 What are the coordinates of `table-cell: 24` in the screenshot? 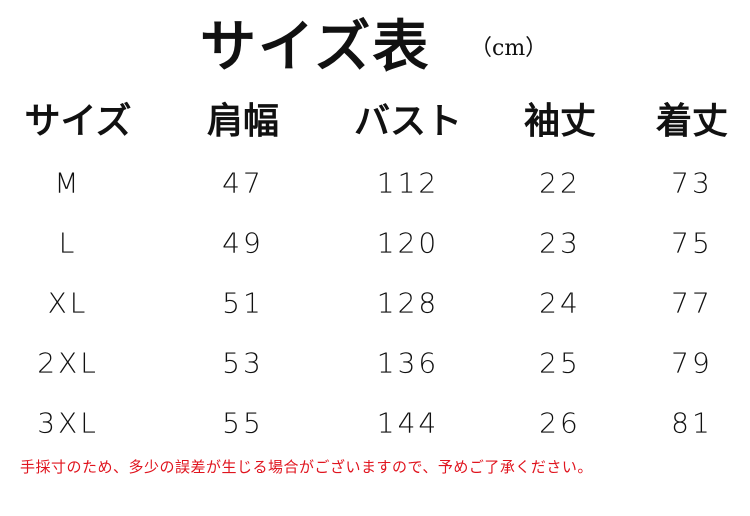 It's located at (560, 303).